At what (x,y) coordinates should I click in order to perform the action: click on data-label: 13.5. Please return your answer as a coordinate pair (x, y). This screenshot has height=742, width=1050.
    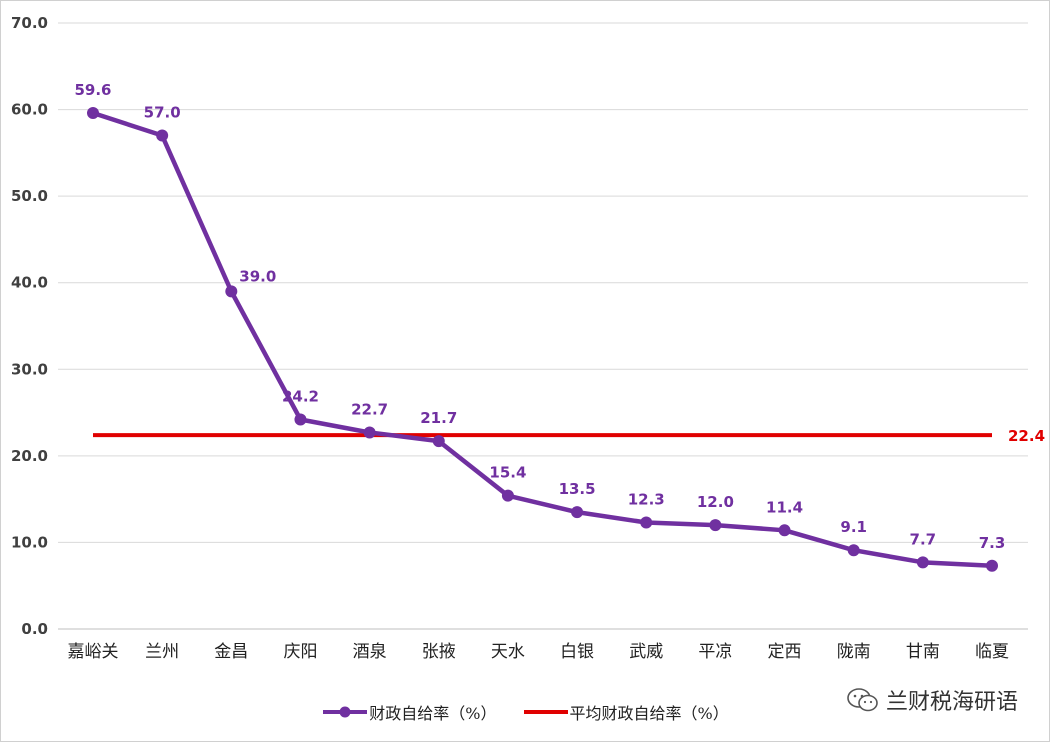
    Looking at the image, I should click on (577, 489).